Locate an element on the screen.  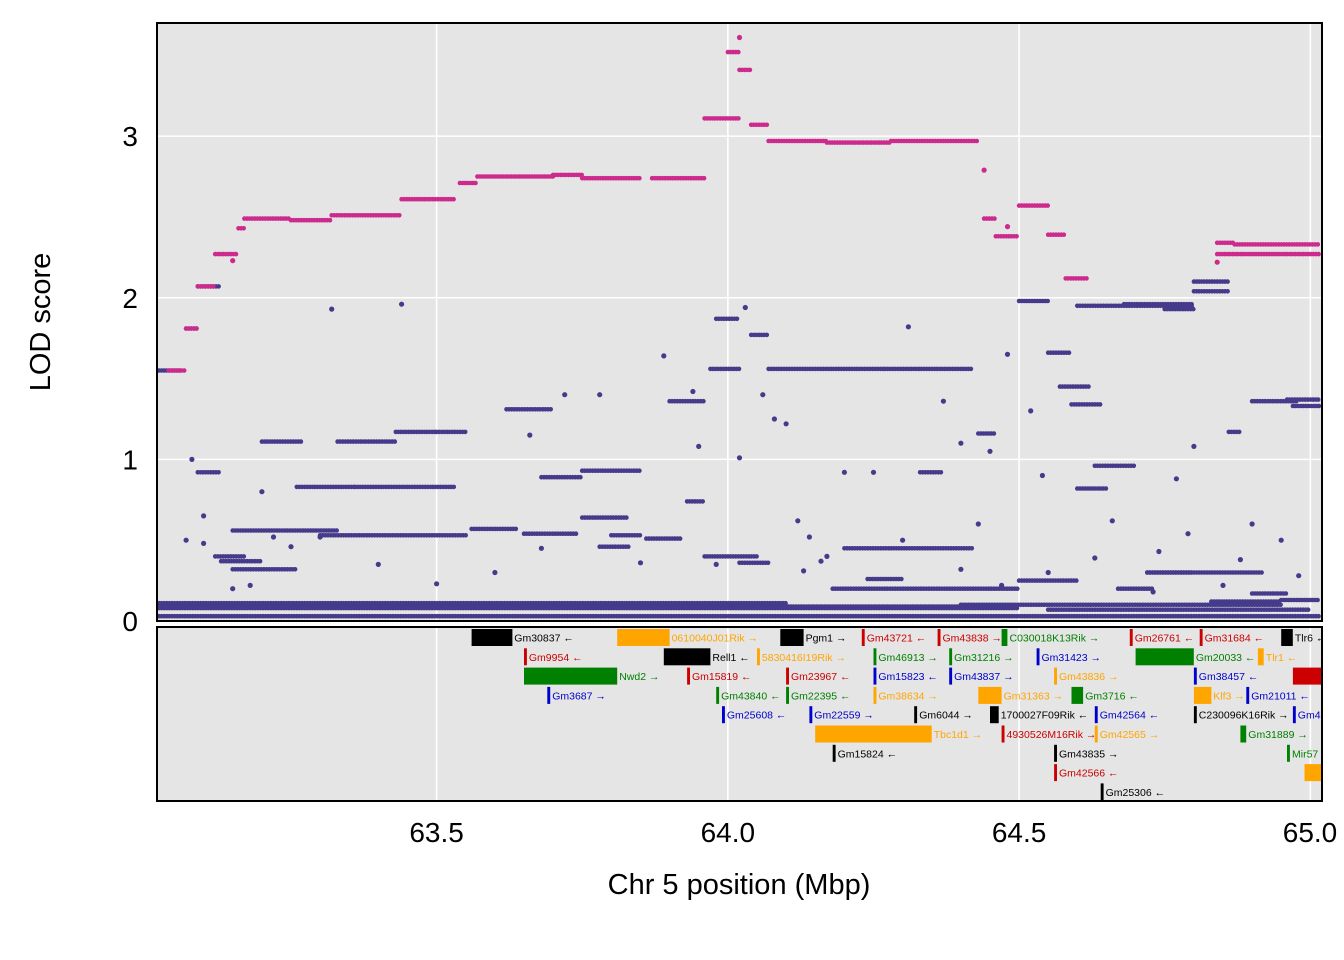
x-axis-title: Chr 5 position (Mbp) is located at coordinates (739, 885).